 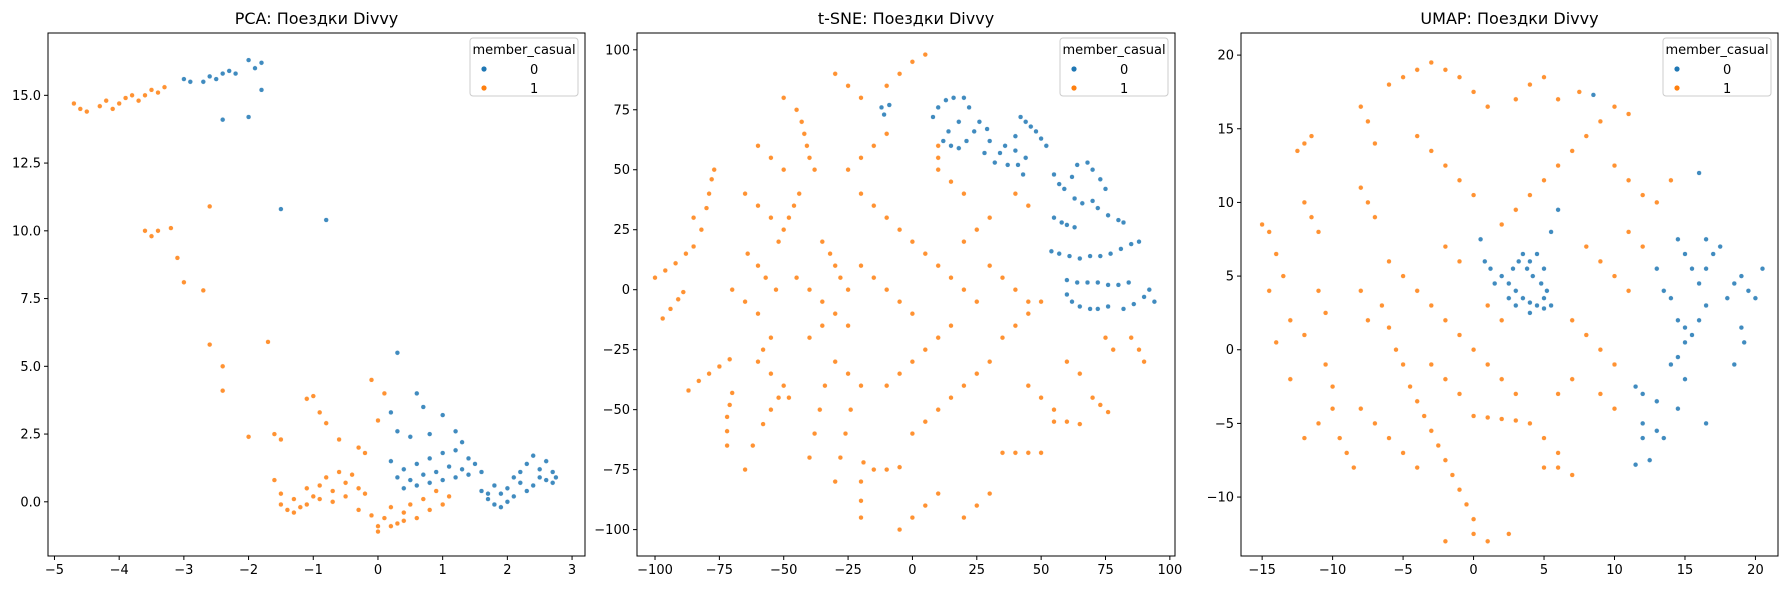 I want to click on pca-x-tick-label: 3, so click(x=572, y=570).